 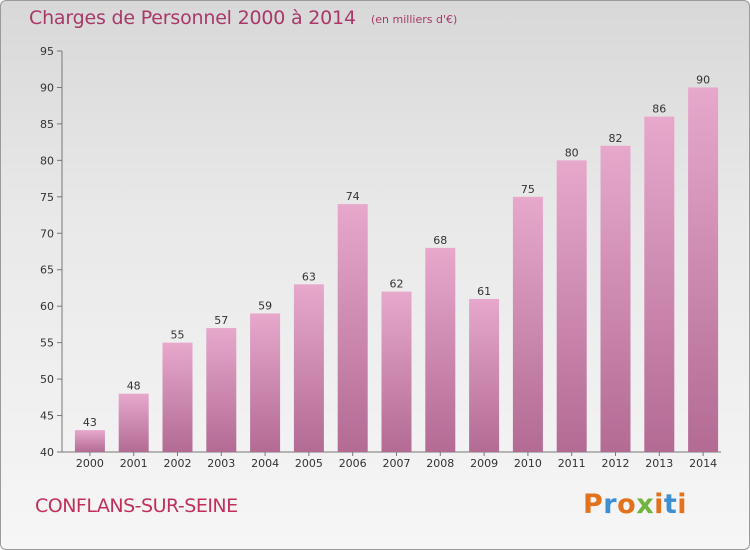 What do you see at coordinates (484, 291) in the screenshot?
I see `data-label: 61` at bounding box center [484, 291].